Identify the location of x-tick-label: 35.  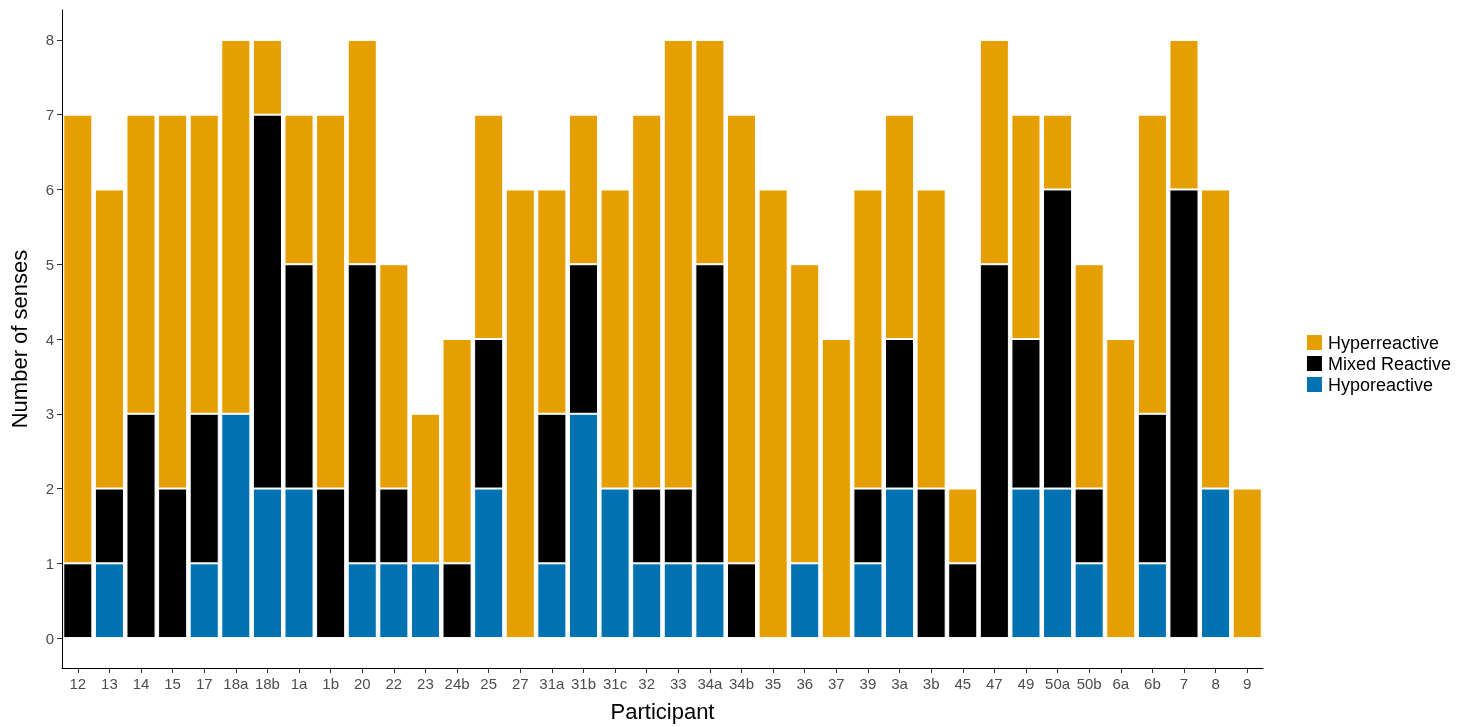
(773, 683).